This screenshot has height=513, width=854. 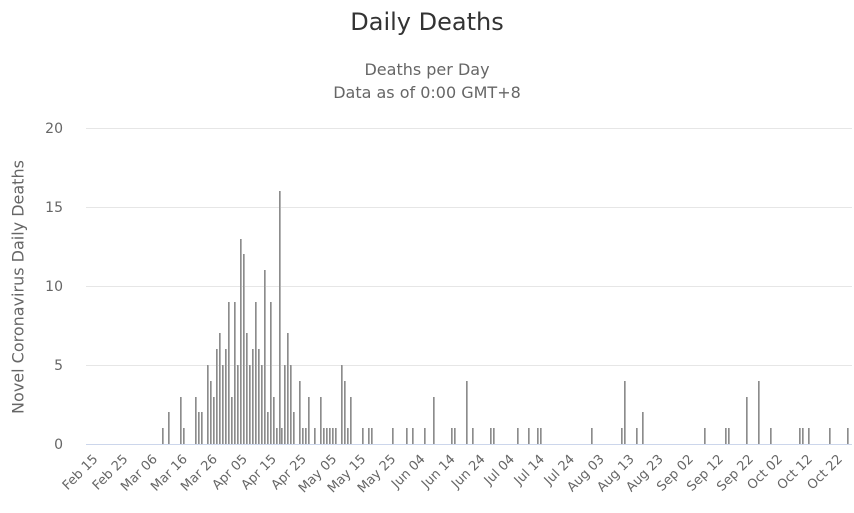 What do you see at coordinates (58, 445) in the screenshot?
I see `y-tick-label: 0` at bounding box center [58, 445].